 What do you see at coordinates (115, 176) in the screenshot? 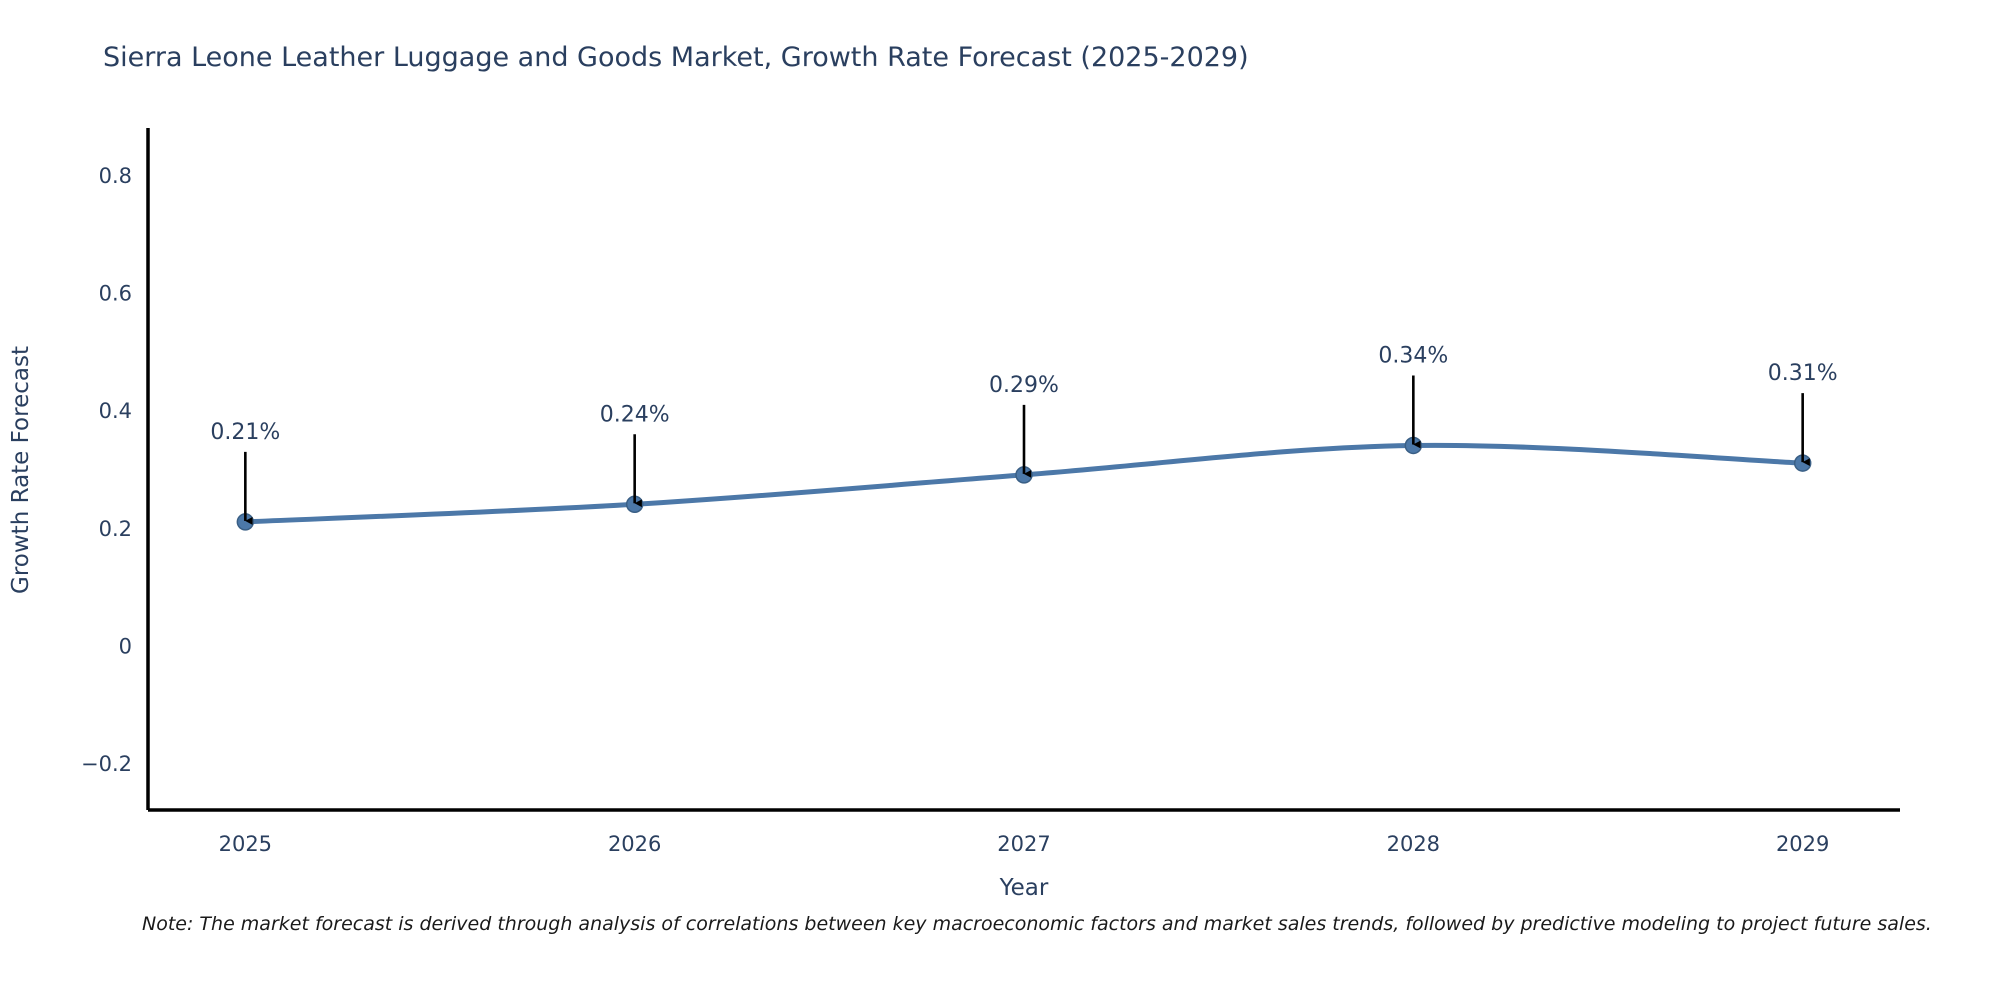
I see `y-tick-label: 0.8` at bounding box center [115, 176].